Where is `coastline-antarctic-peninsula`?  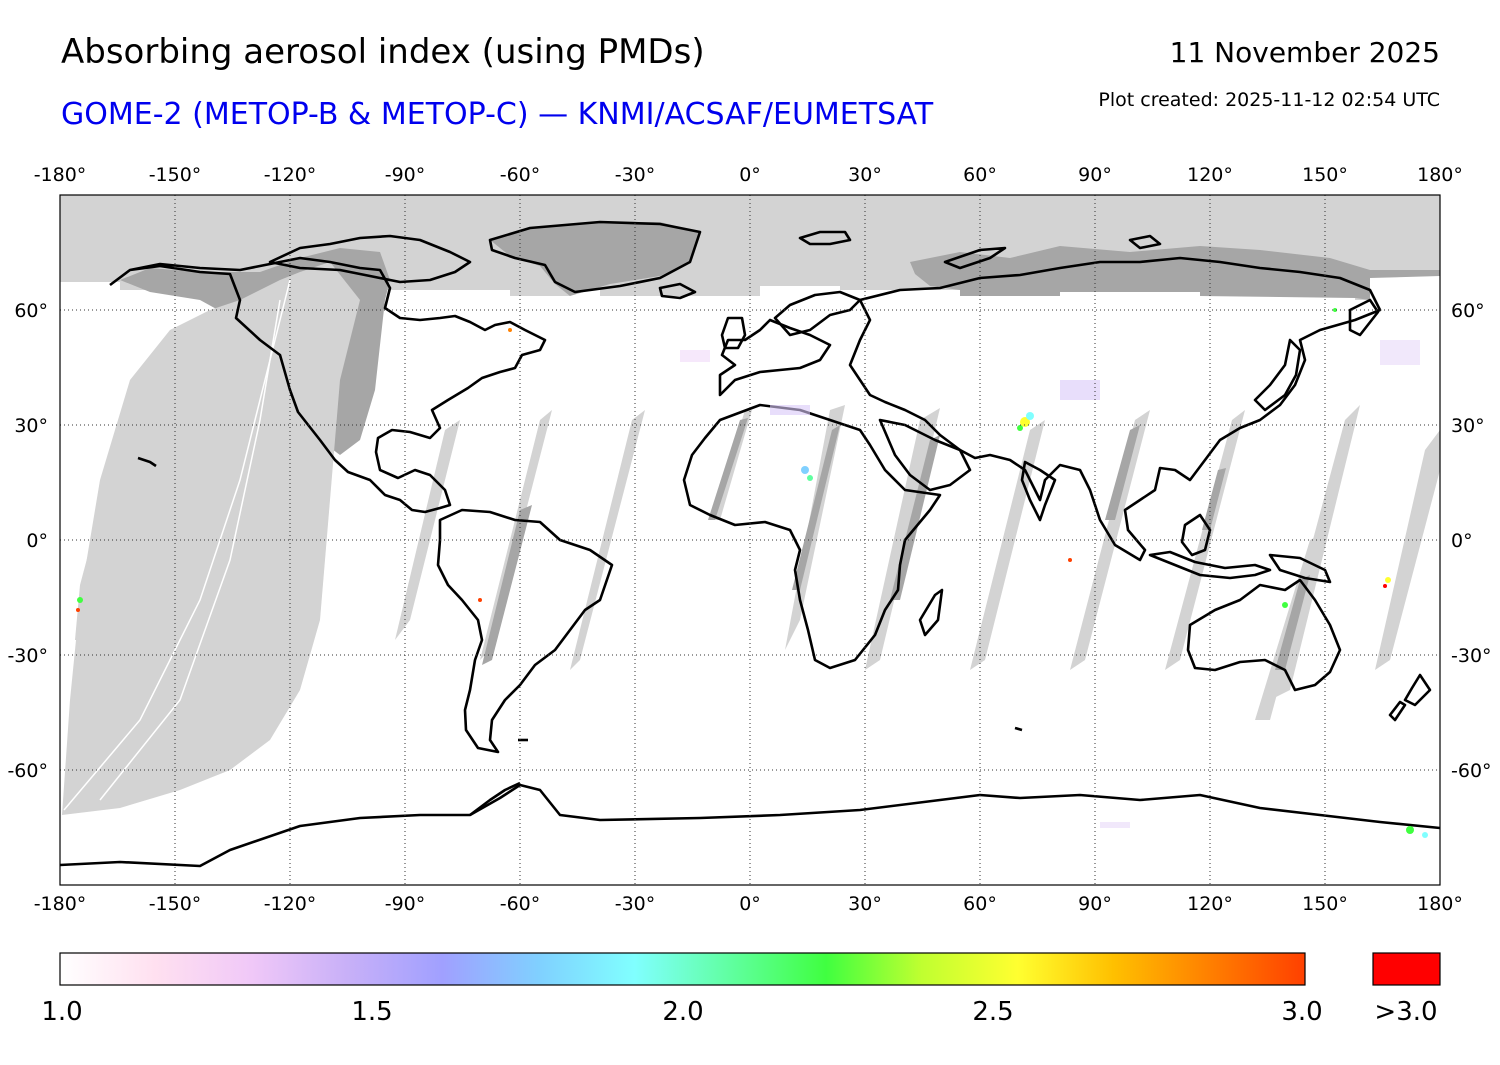
coastline-antarctic-peninsula is located at coordinates (495, 799).